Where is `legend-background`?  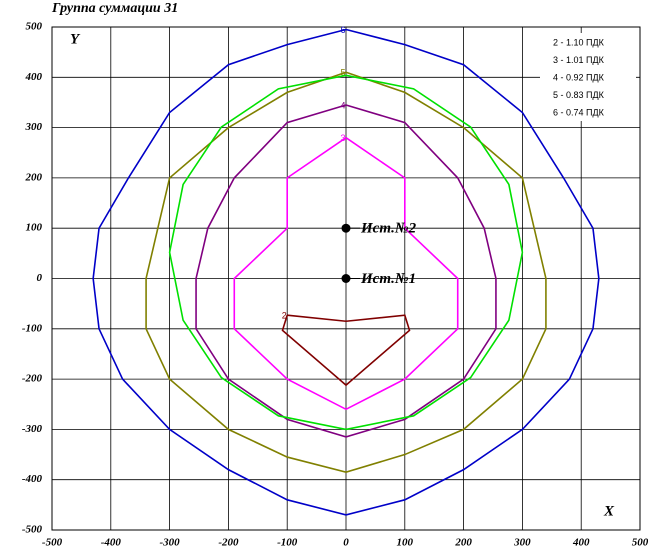
legend-background is located at coordinates (588, 77).